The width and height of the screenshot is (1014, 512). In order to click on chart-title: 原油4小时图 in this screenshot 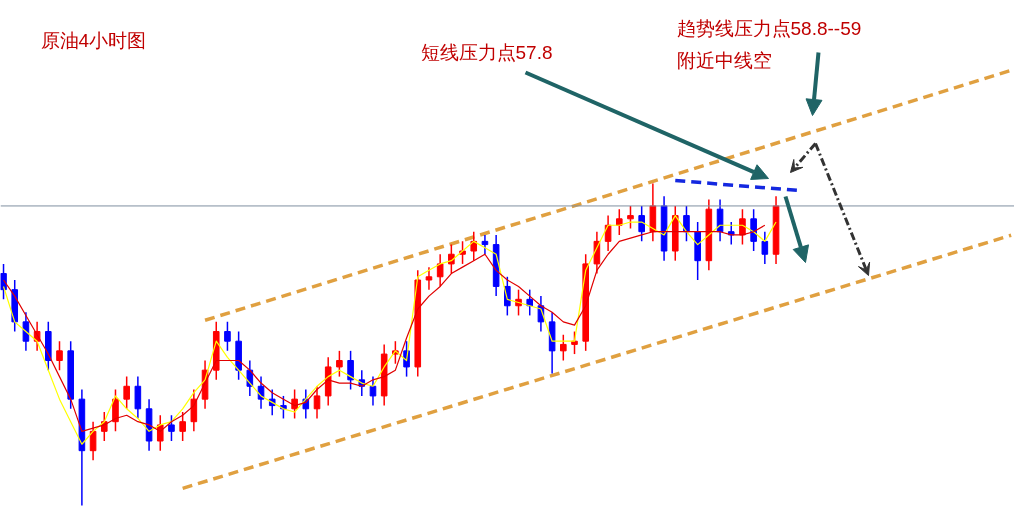, I will do `click(93, 40)`.